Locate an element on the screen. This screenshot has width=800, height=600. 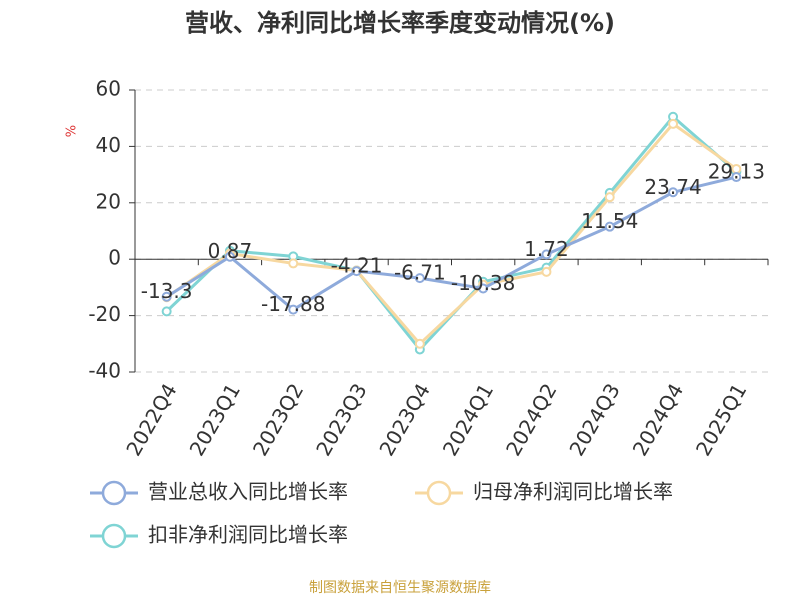
x-tick-label: 2023Q4 is located at coordinates (404, 419).